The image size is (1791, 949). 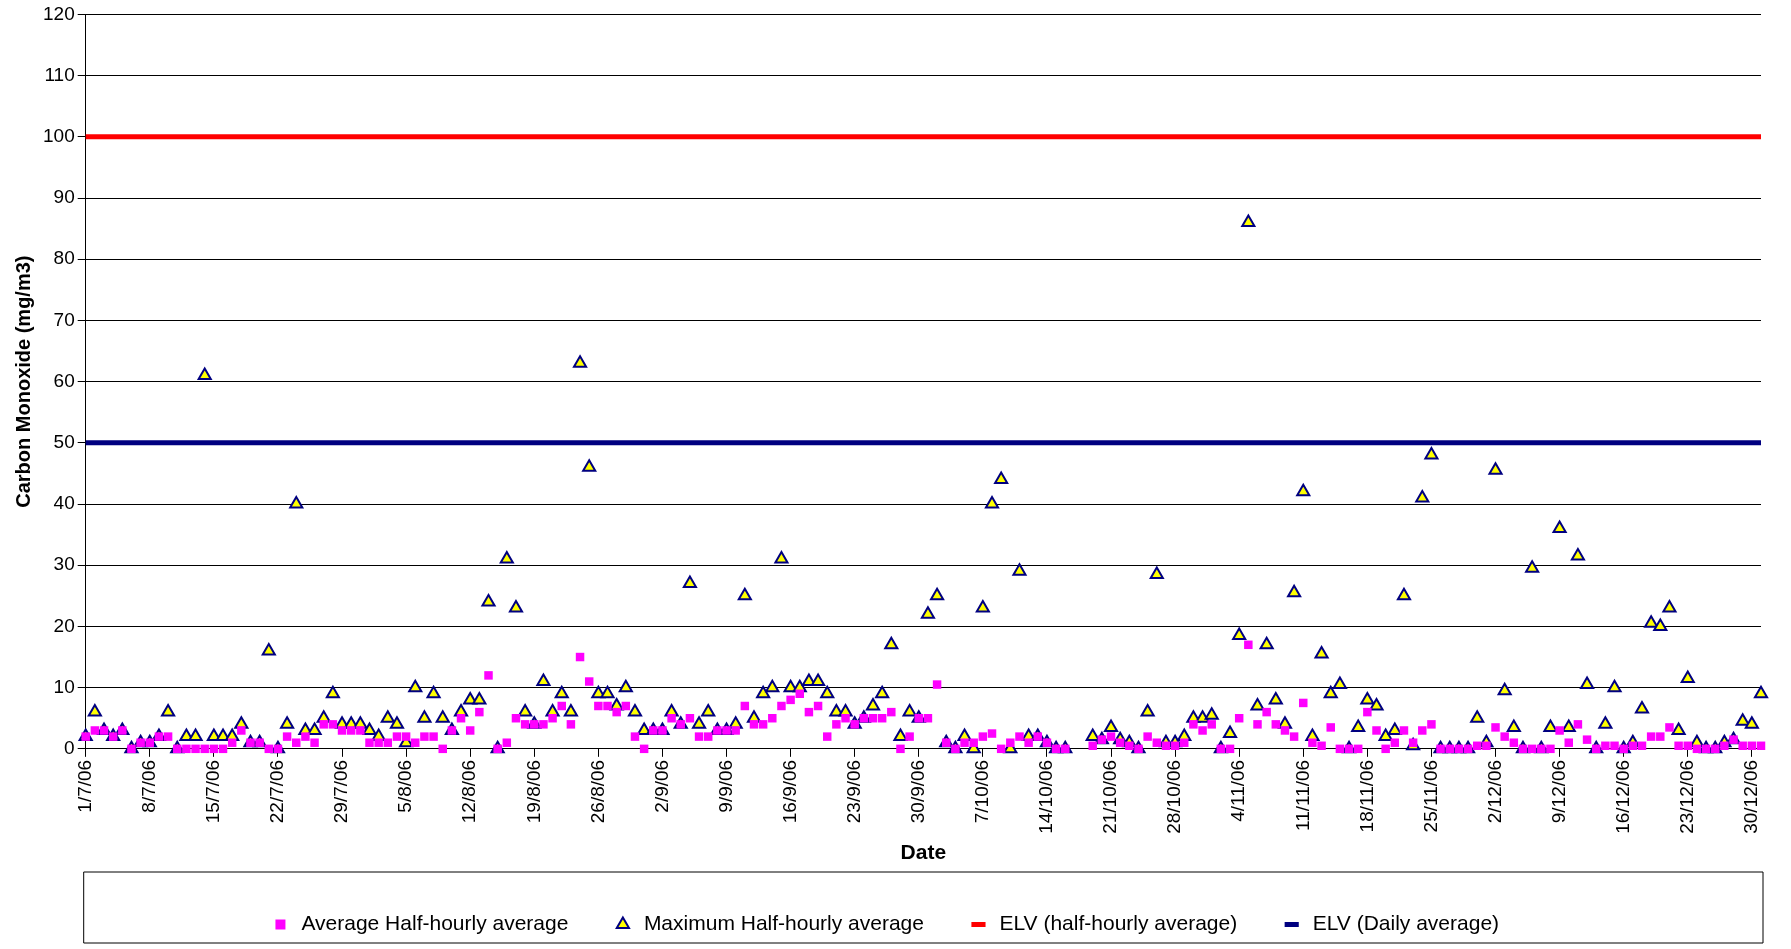 I want to click on y-tick-label: 70, so click(x=64, y=319).